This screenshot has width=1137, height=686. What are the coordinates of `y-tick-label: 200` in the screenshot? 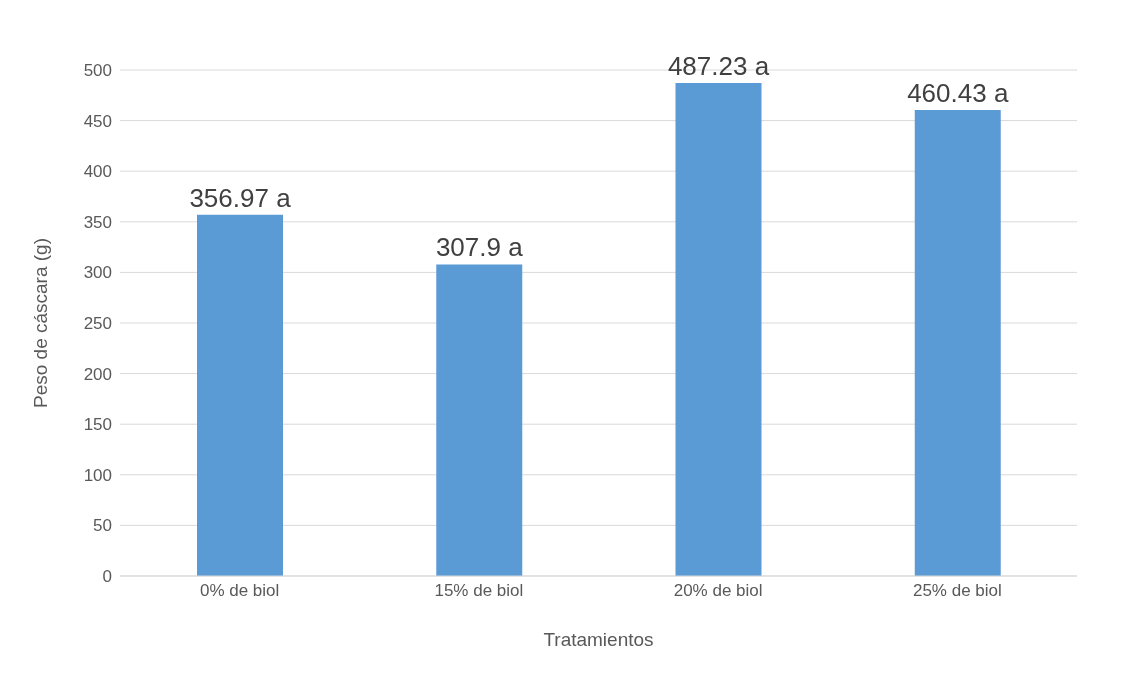 It's located at (97, 374).